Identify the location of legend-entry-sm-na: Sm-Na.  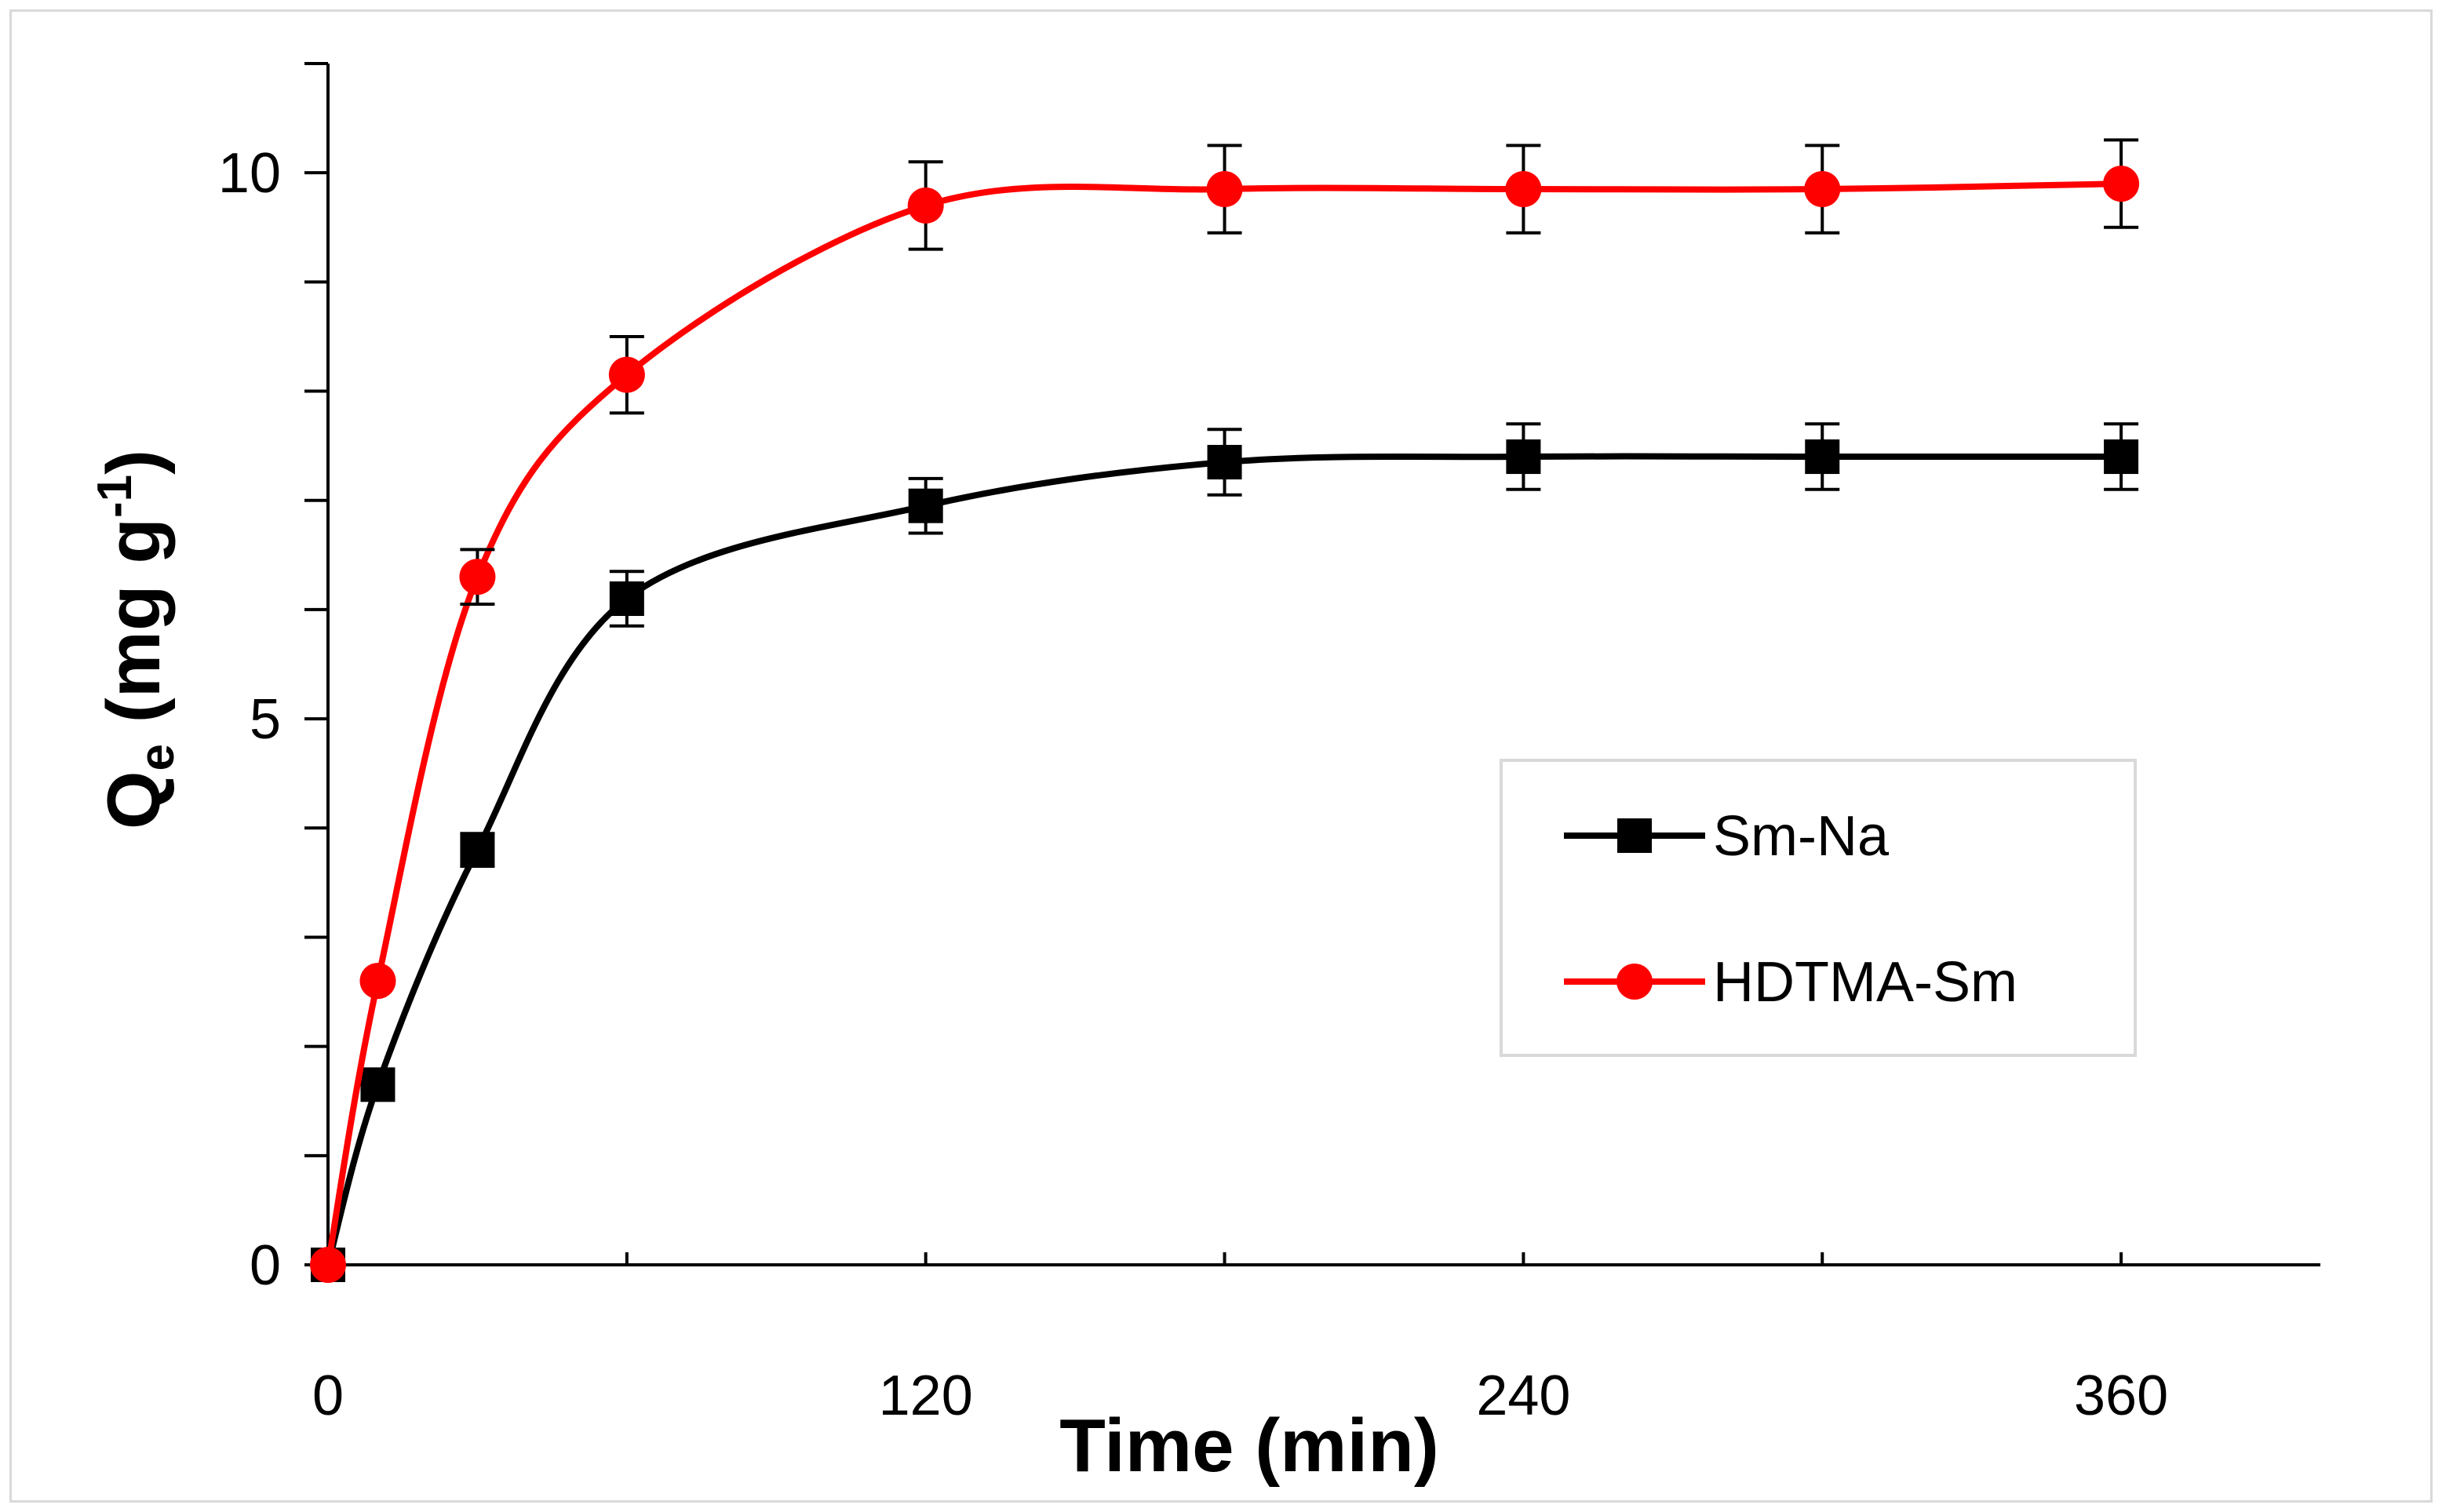
(1727, 836).